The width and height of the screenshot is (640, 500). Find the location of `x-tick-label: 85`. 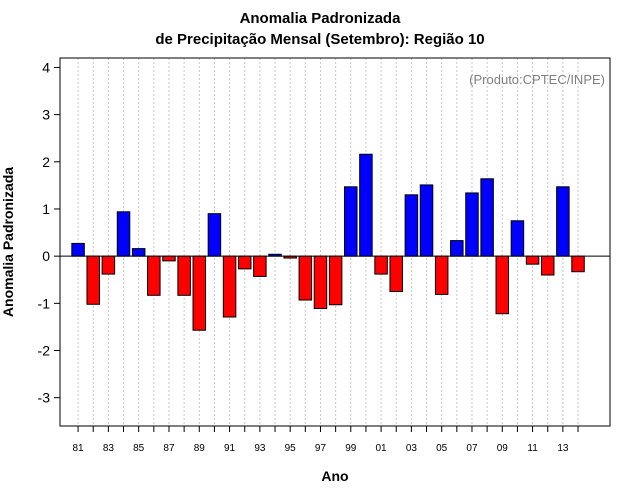

x-tick-label: 85 is located at coordinates (139, 448).